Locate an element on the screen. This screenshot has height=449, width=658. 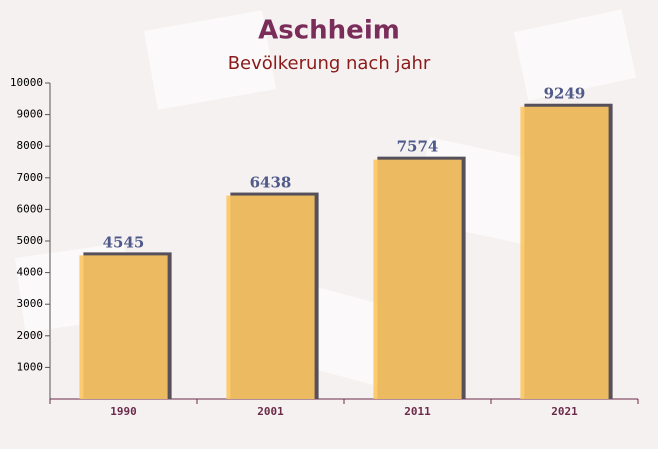
value-label: 6438 is located at coordinates (271, 183).